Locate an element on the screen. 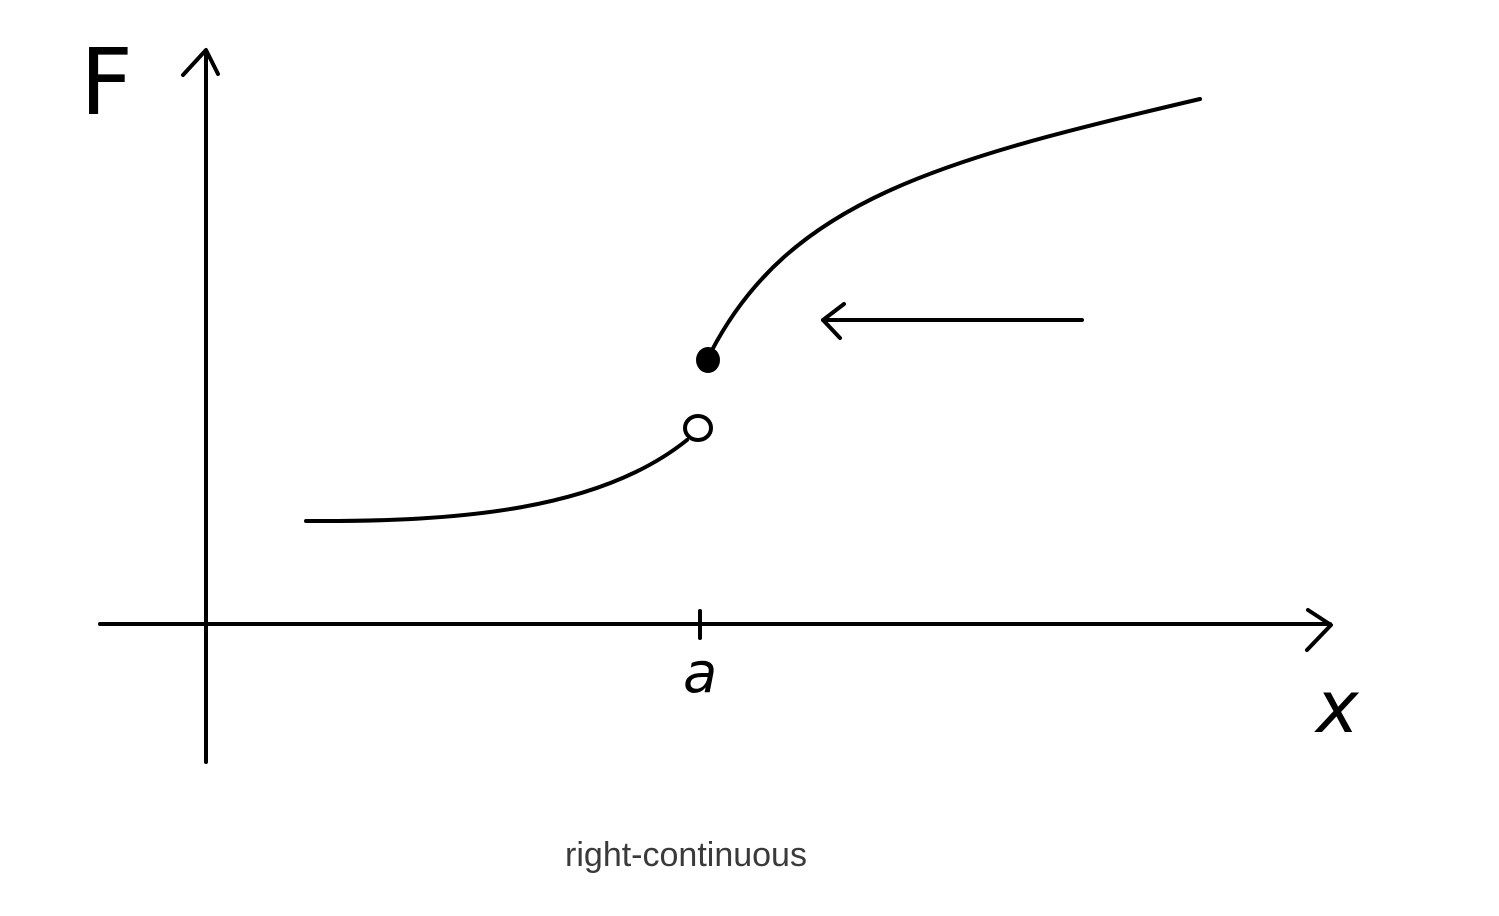 The image size is (1499, 916). x-axis-label: x is located at coordinates (1337, 707).